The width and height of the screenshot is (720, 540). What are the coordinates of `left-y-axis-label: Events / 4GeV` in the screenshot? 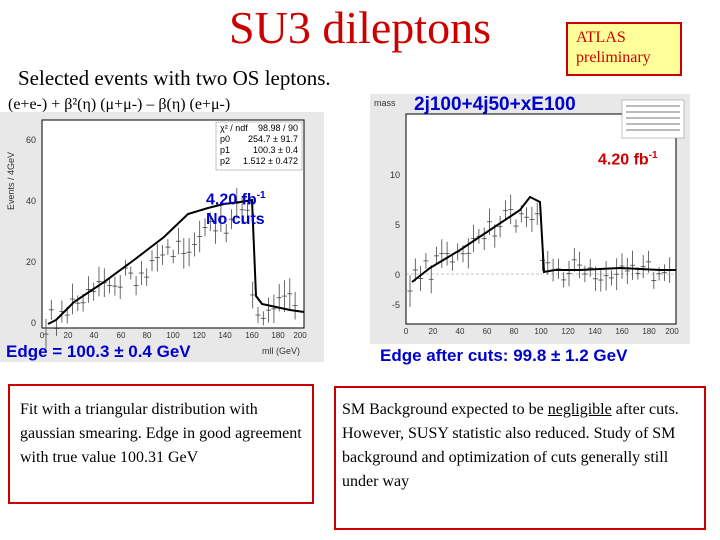 It's located at (11, 181).